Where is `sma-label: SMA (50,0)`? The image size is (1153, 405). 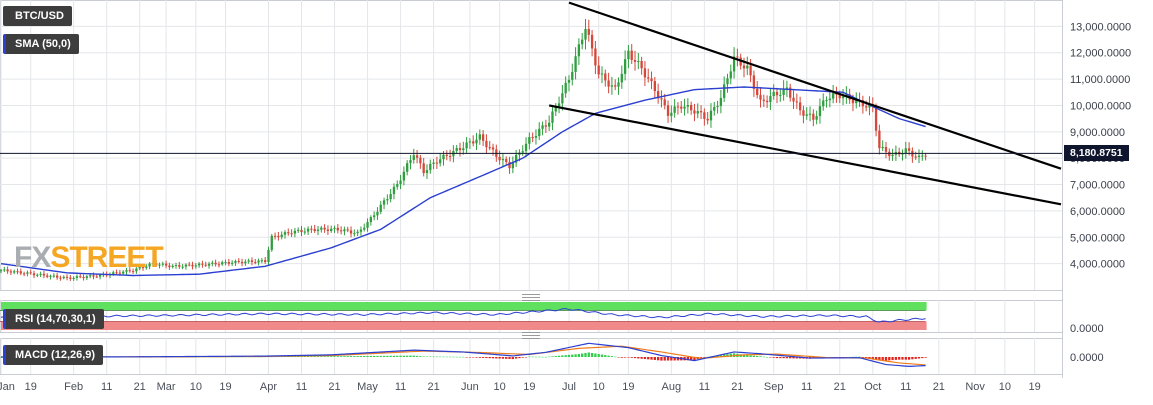 sma-label: SMA (50,0) is located at coordinates (41, 44).